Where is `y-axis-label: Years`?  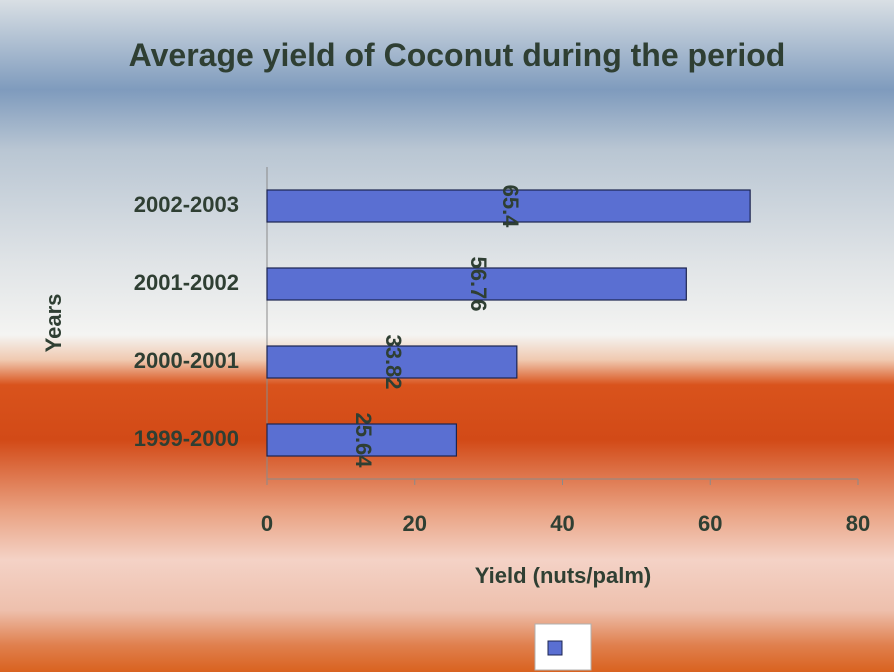
y-axis-label: Years is located at coordinates (53, 323).